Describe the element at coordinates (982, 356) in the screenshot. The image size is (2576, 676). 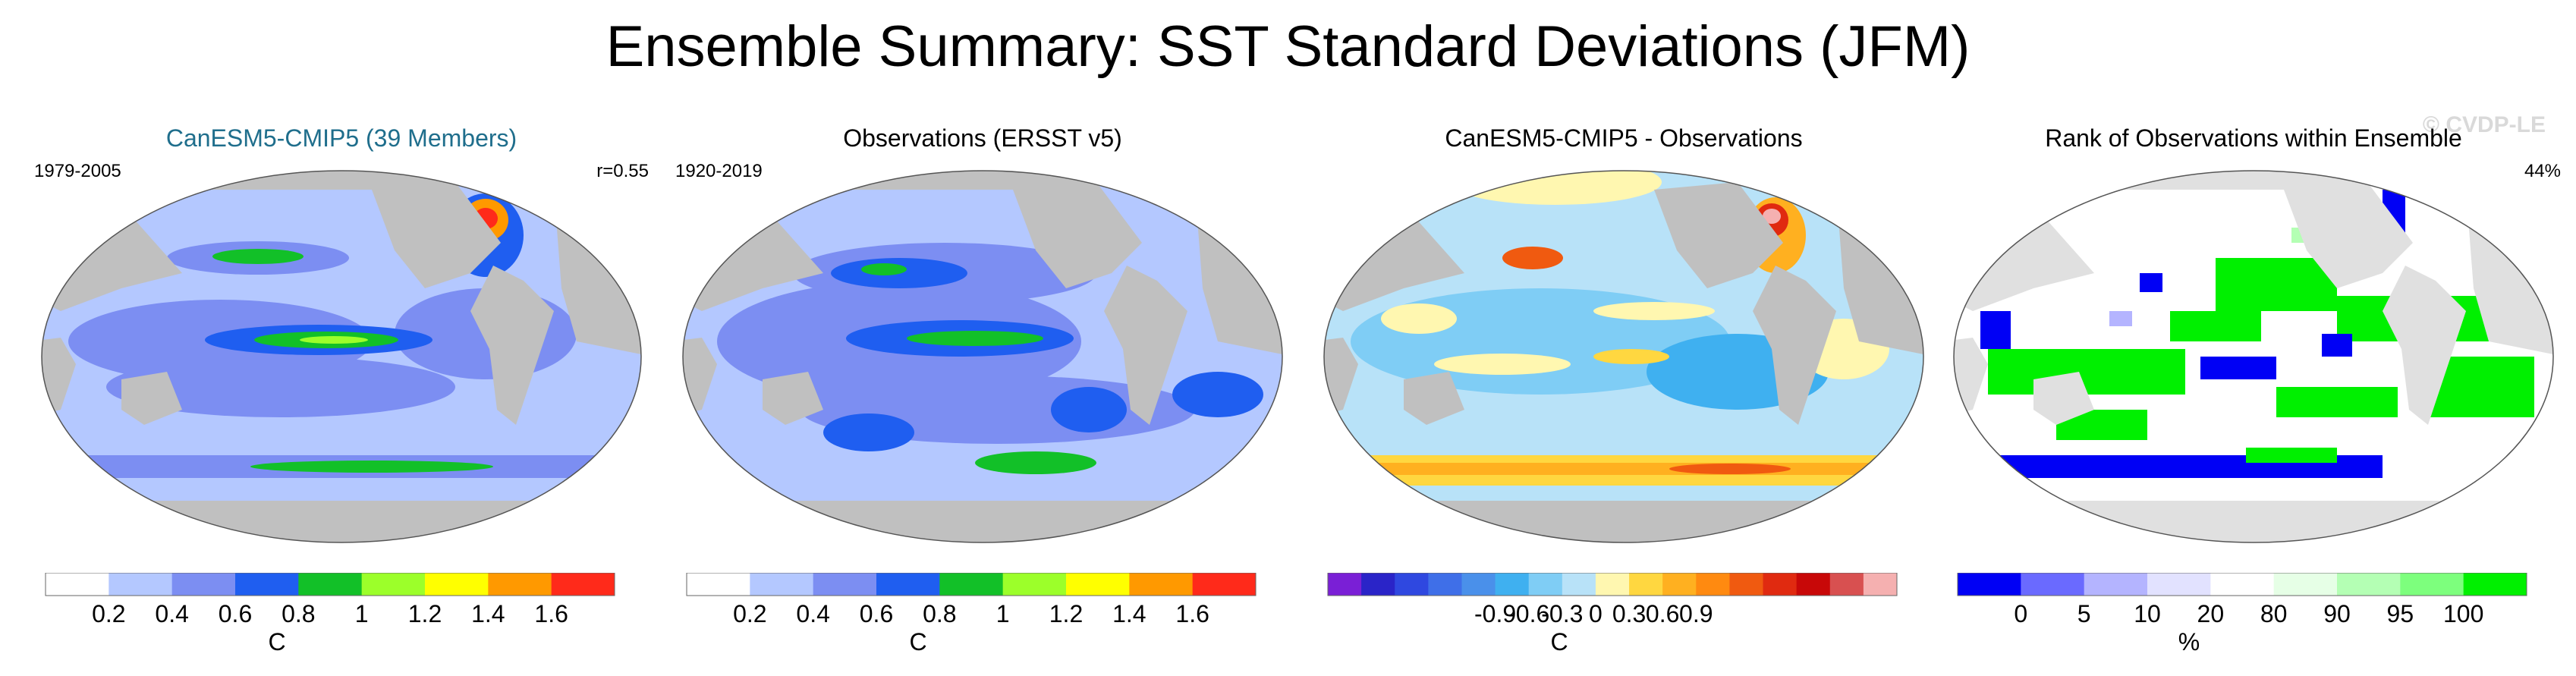
I see `world-map-observations` at that location.